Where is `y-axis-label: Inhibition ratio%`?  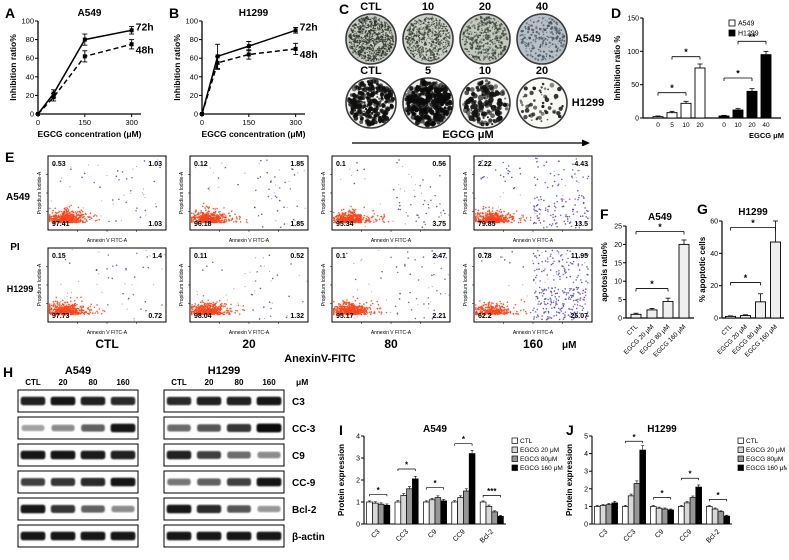 y-axis-label: Inhibition ratio% is located at coordinates (177, 67).